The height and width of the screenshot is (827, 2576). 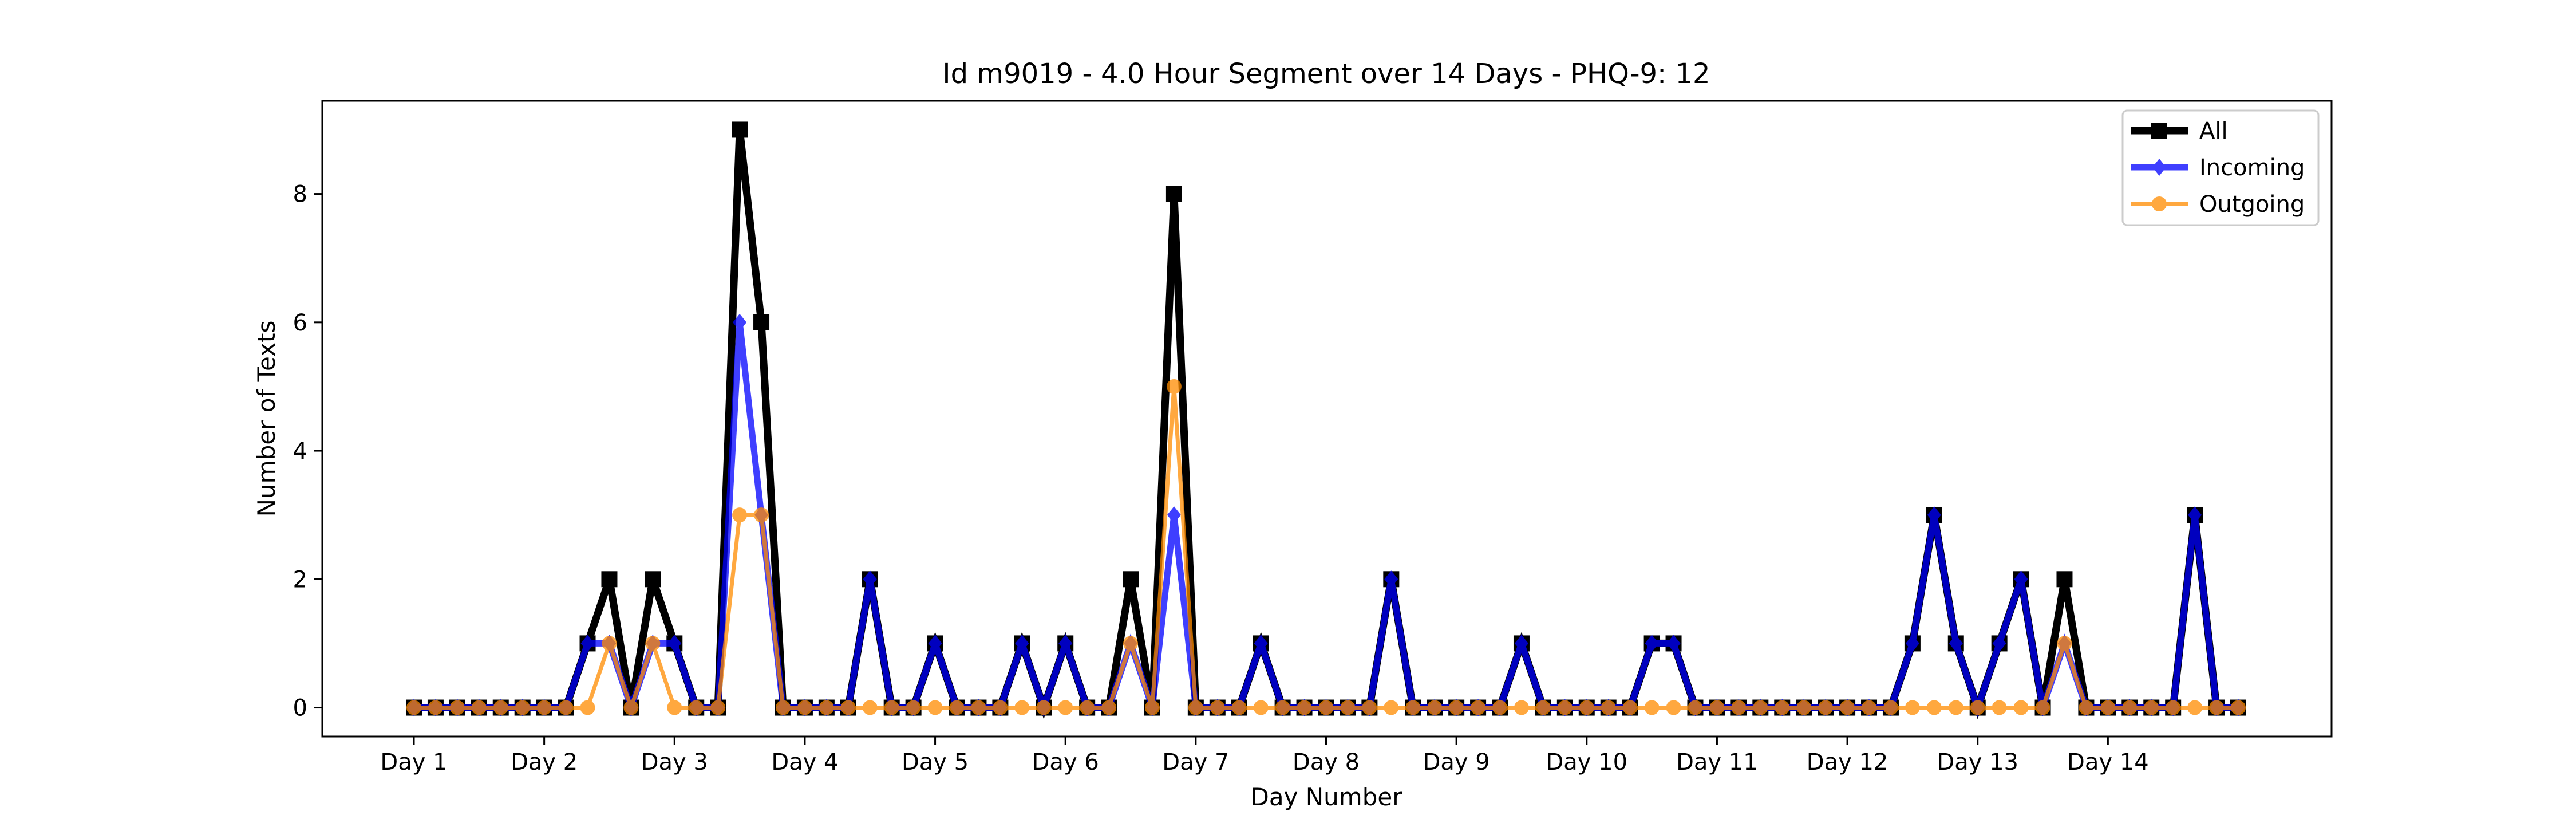 I want to click on legend-box, so click(x=2220, y=168).